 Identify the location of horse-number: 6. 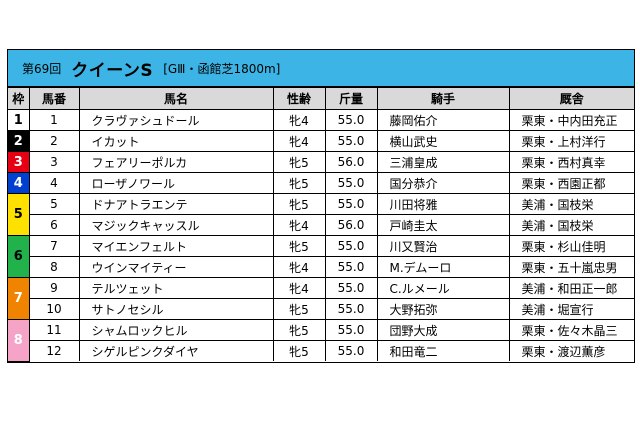
(54, 225).